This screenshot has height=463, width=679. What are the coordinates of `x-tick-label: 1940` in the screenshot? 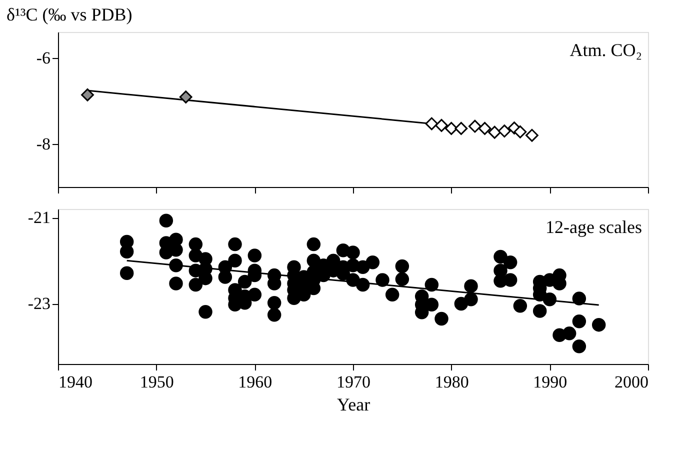 It's located at (75, 382).